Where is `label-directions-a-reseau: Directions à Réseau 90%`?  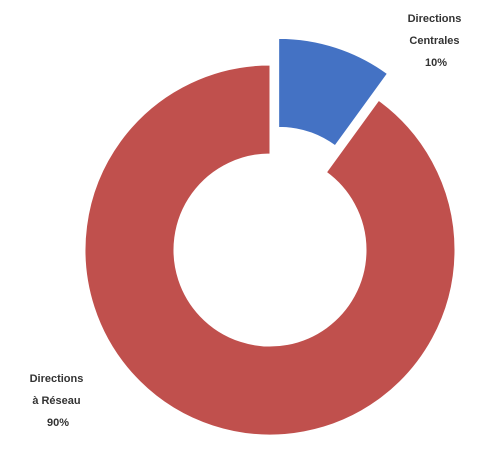
label-directions-a-reseau: Directions à Réseau 90% is located at coordinates (58, 401).